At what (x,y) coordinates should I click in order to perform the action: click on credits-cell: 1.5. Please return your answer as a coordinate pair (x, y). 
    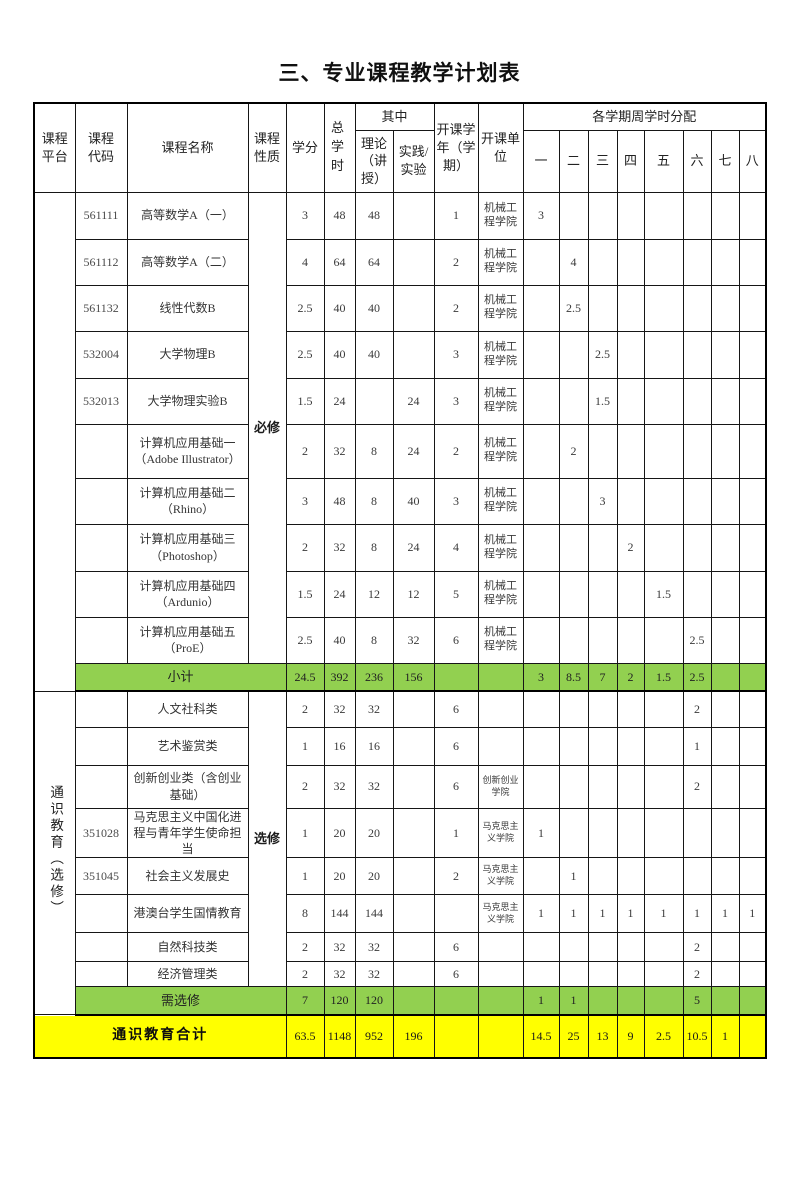
    Looking at the image, I should click on (305, 594).